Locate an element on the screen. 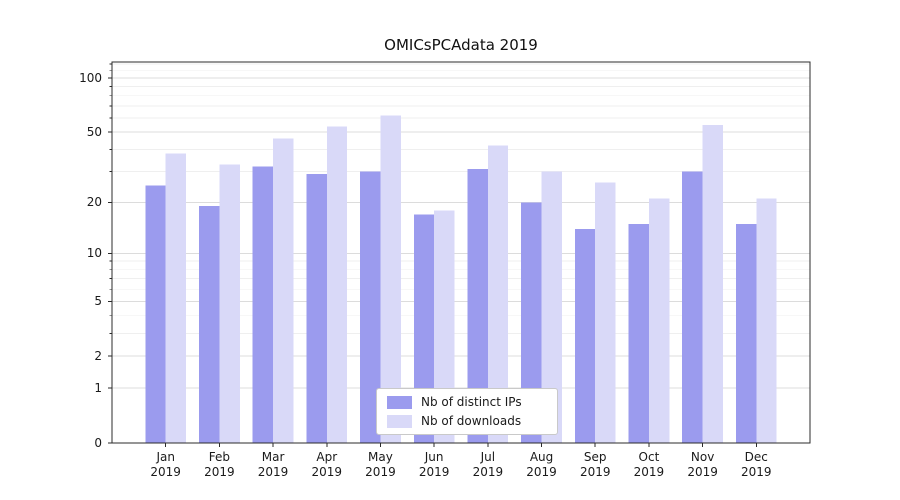  bar-distinct-ips-may is located at coordinates (370, 307).